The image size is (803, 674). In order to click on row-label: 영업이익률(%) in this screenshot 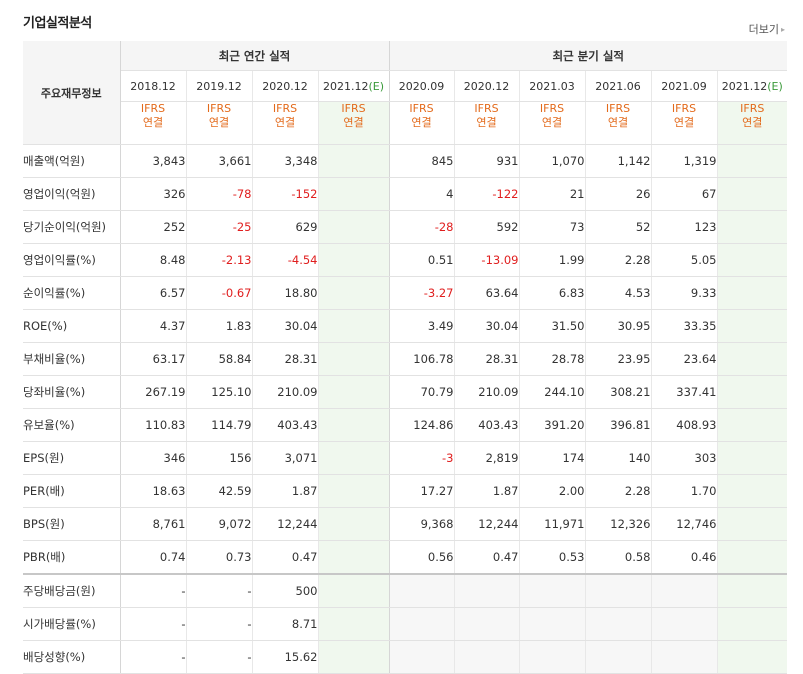, I will do `click(72, 260)`.